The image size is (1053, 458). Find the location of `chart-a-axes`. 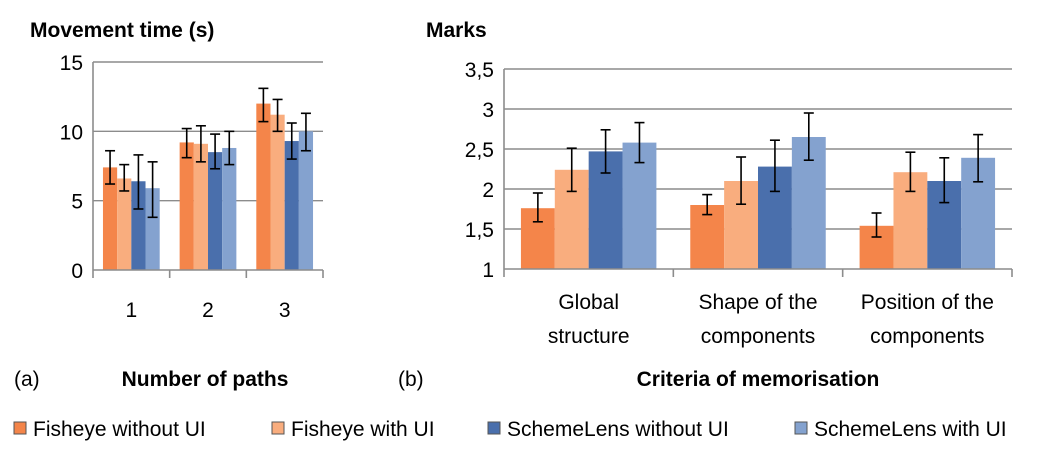

chart-a-axes is located at coordinates (208, 170).